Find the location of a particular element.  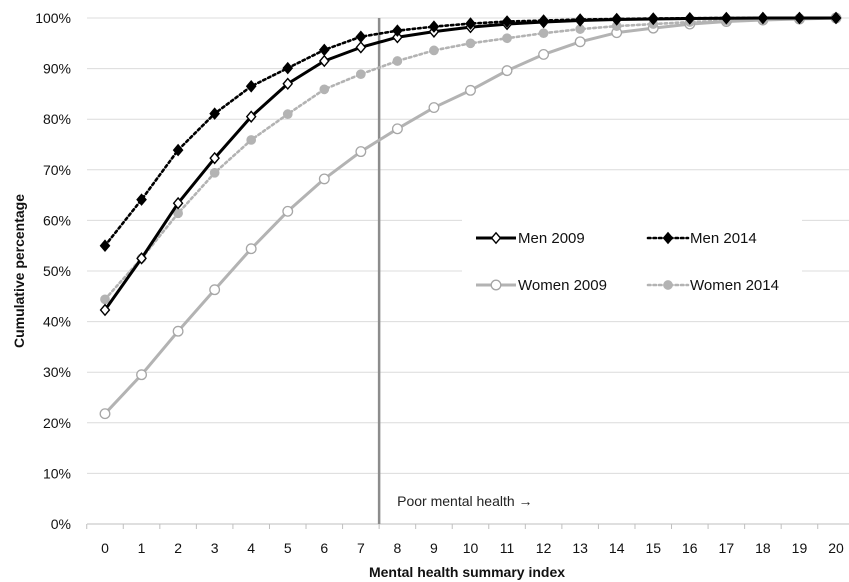

y-tick-label: 70% is located at coordinates (57, 170).